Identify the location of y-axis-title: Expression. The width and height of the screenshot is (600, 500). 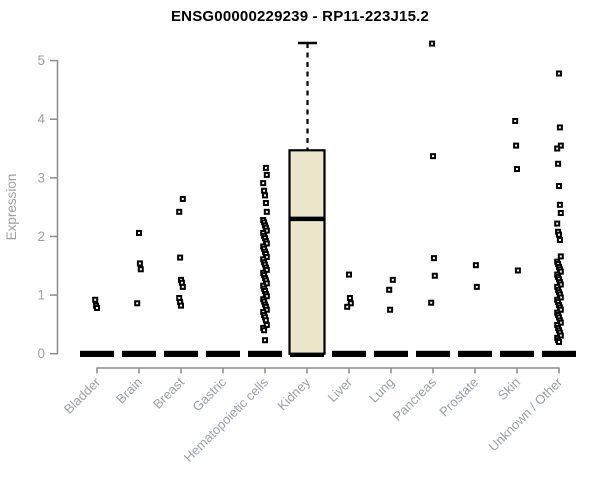
(11, 207).